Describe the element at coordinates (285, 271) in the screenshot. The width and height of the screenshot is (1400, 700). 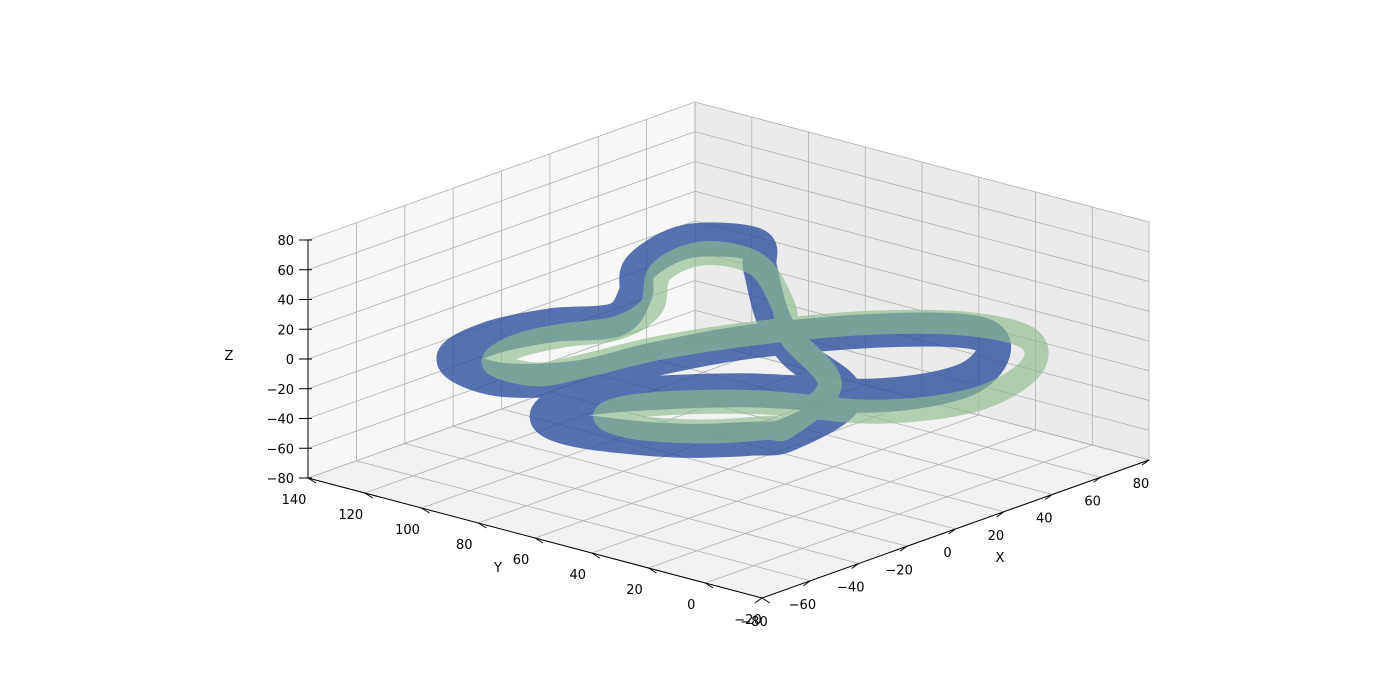
I see `z-tick-label: 60` at that location.